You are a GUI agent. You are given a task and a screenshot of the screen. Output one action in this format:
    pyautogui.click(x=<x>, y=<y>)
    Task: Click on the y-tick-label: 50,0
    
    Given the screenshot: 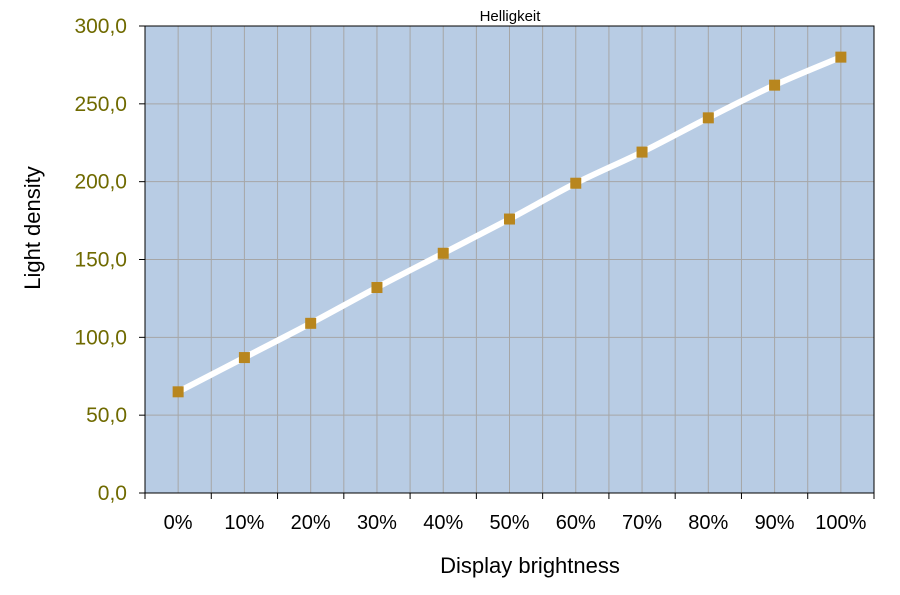 What is the action you would take?
    pyautogui.click(x=106, y=415)
    